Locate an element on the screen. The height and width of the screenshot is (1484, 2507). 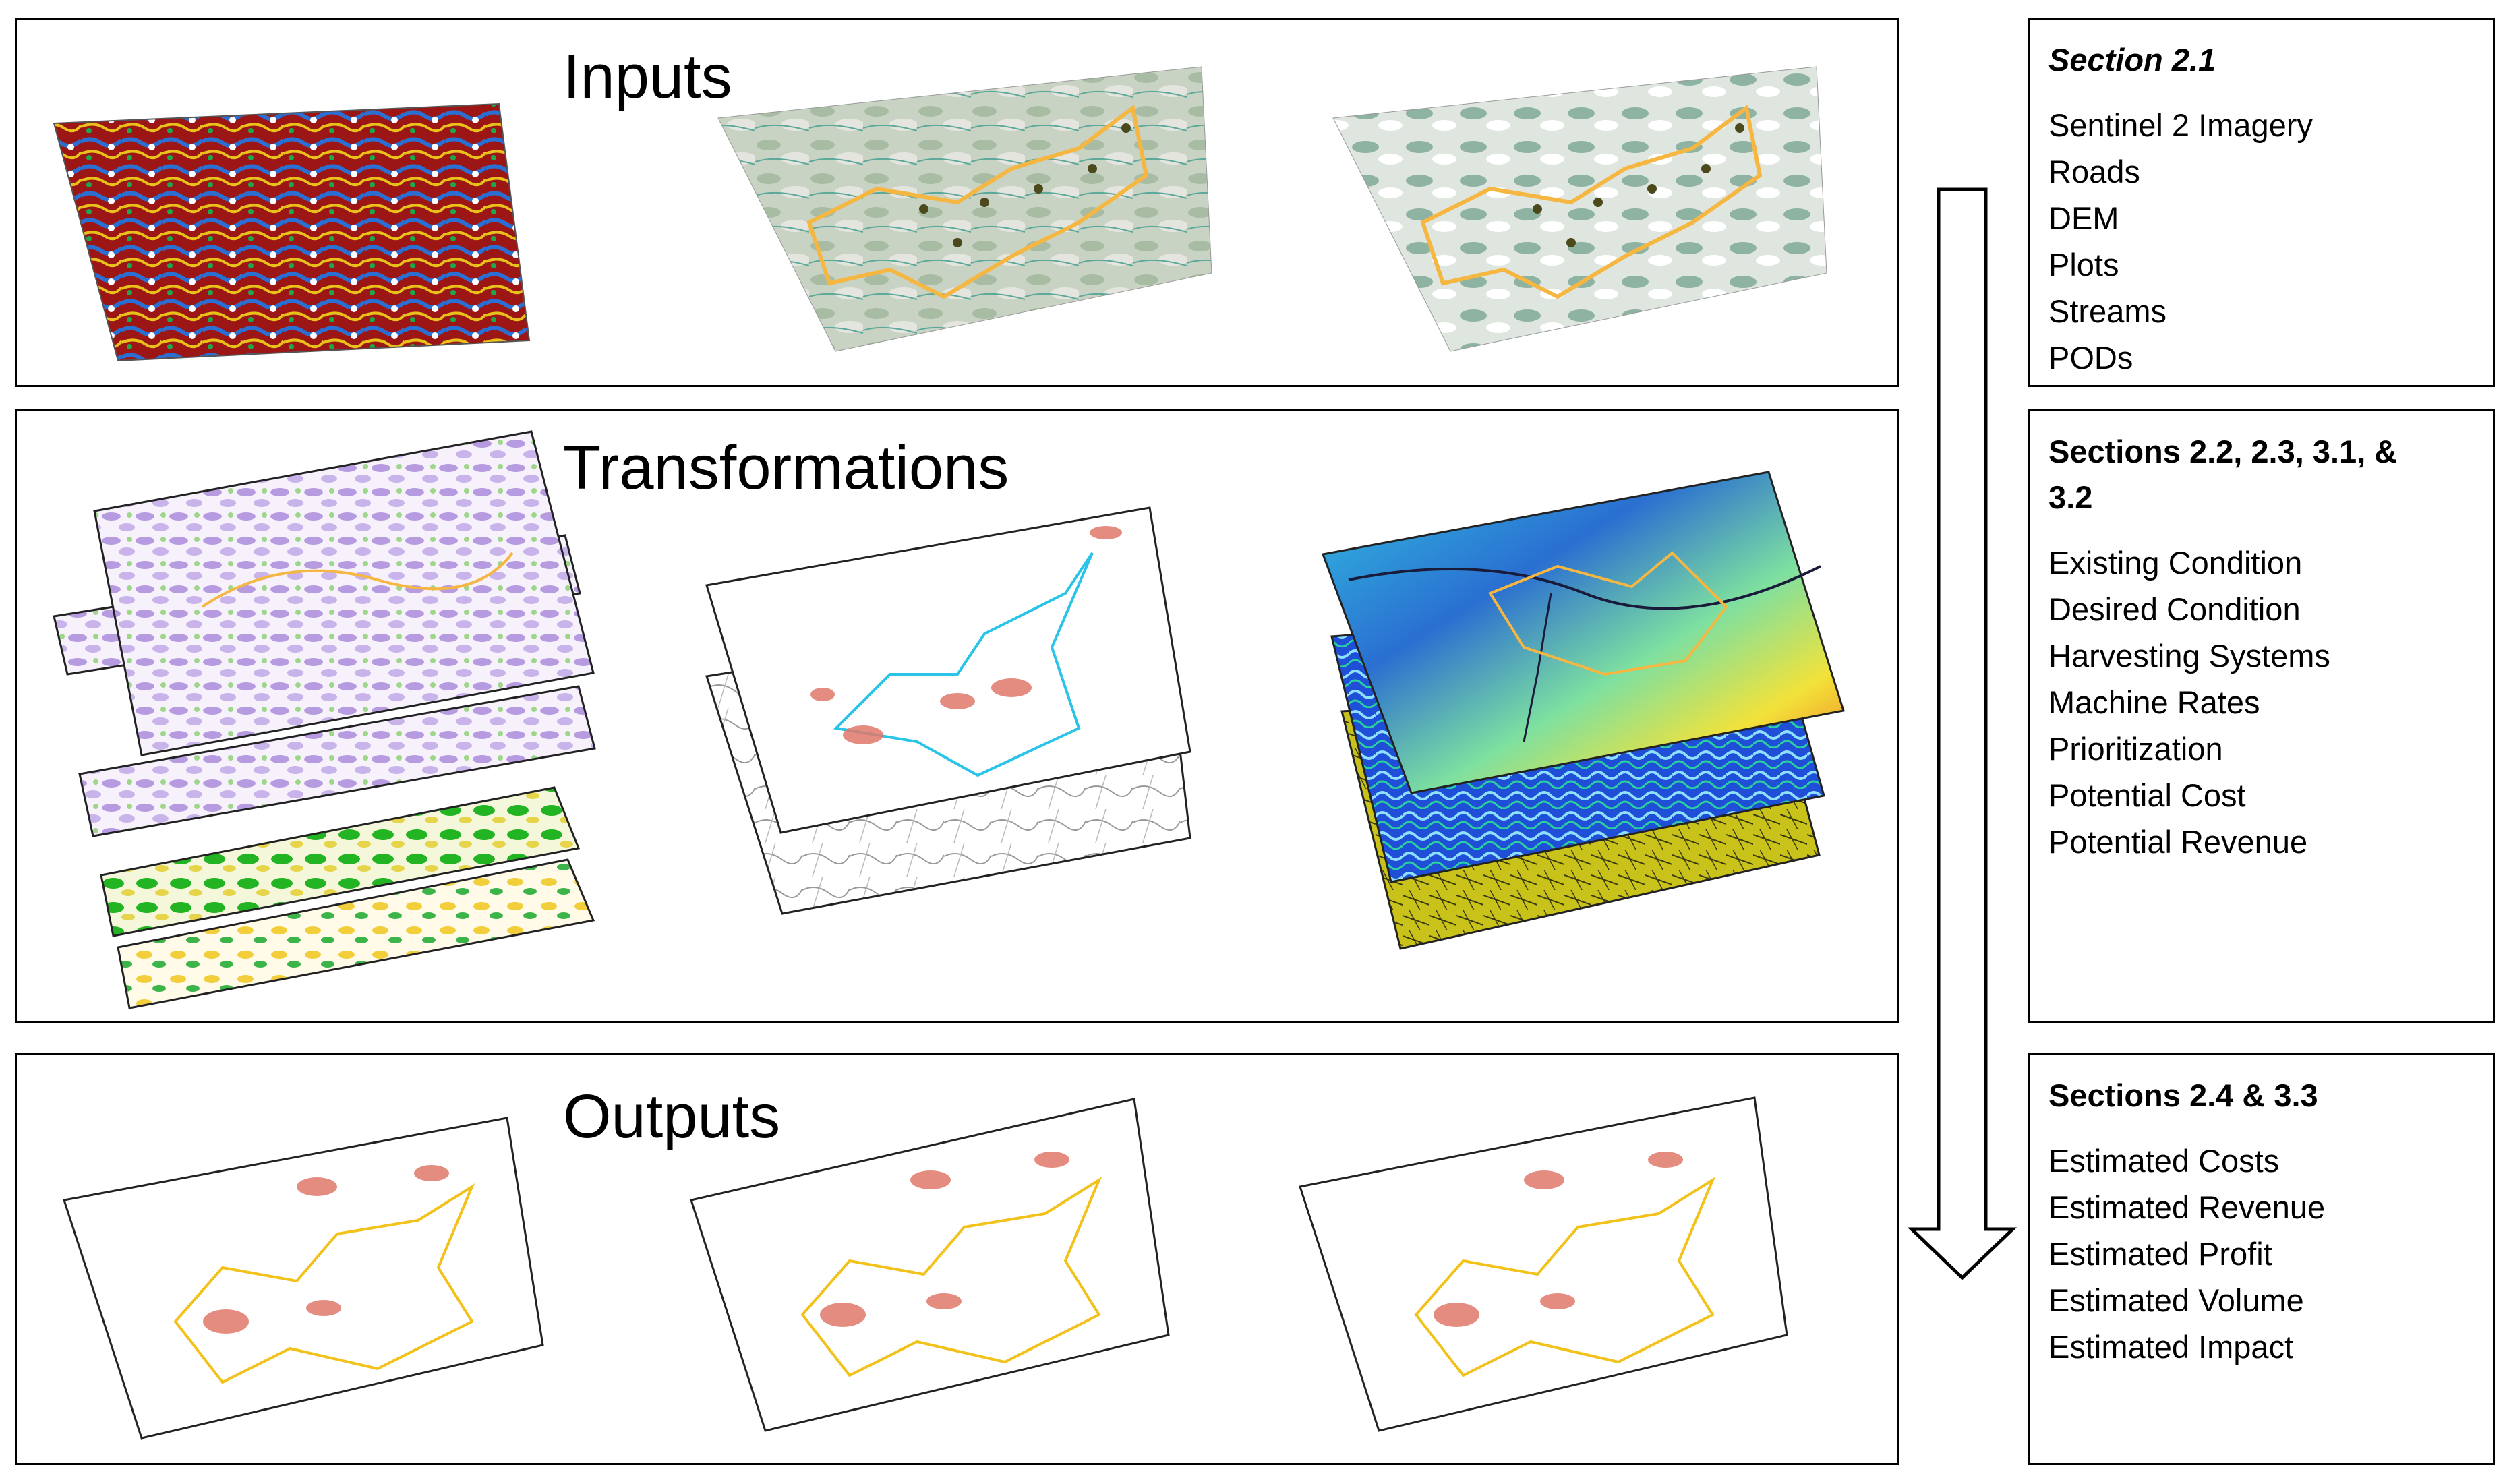
inputs-title: Inputs is located at coordinates (648, 76).